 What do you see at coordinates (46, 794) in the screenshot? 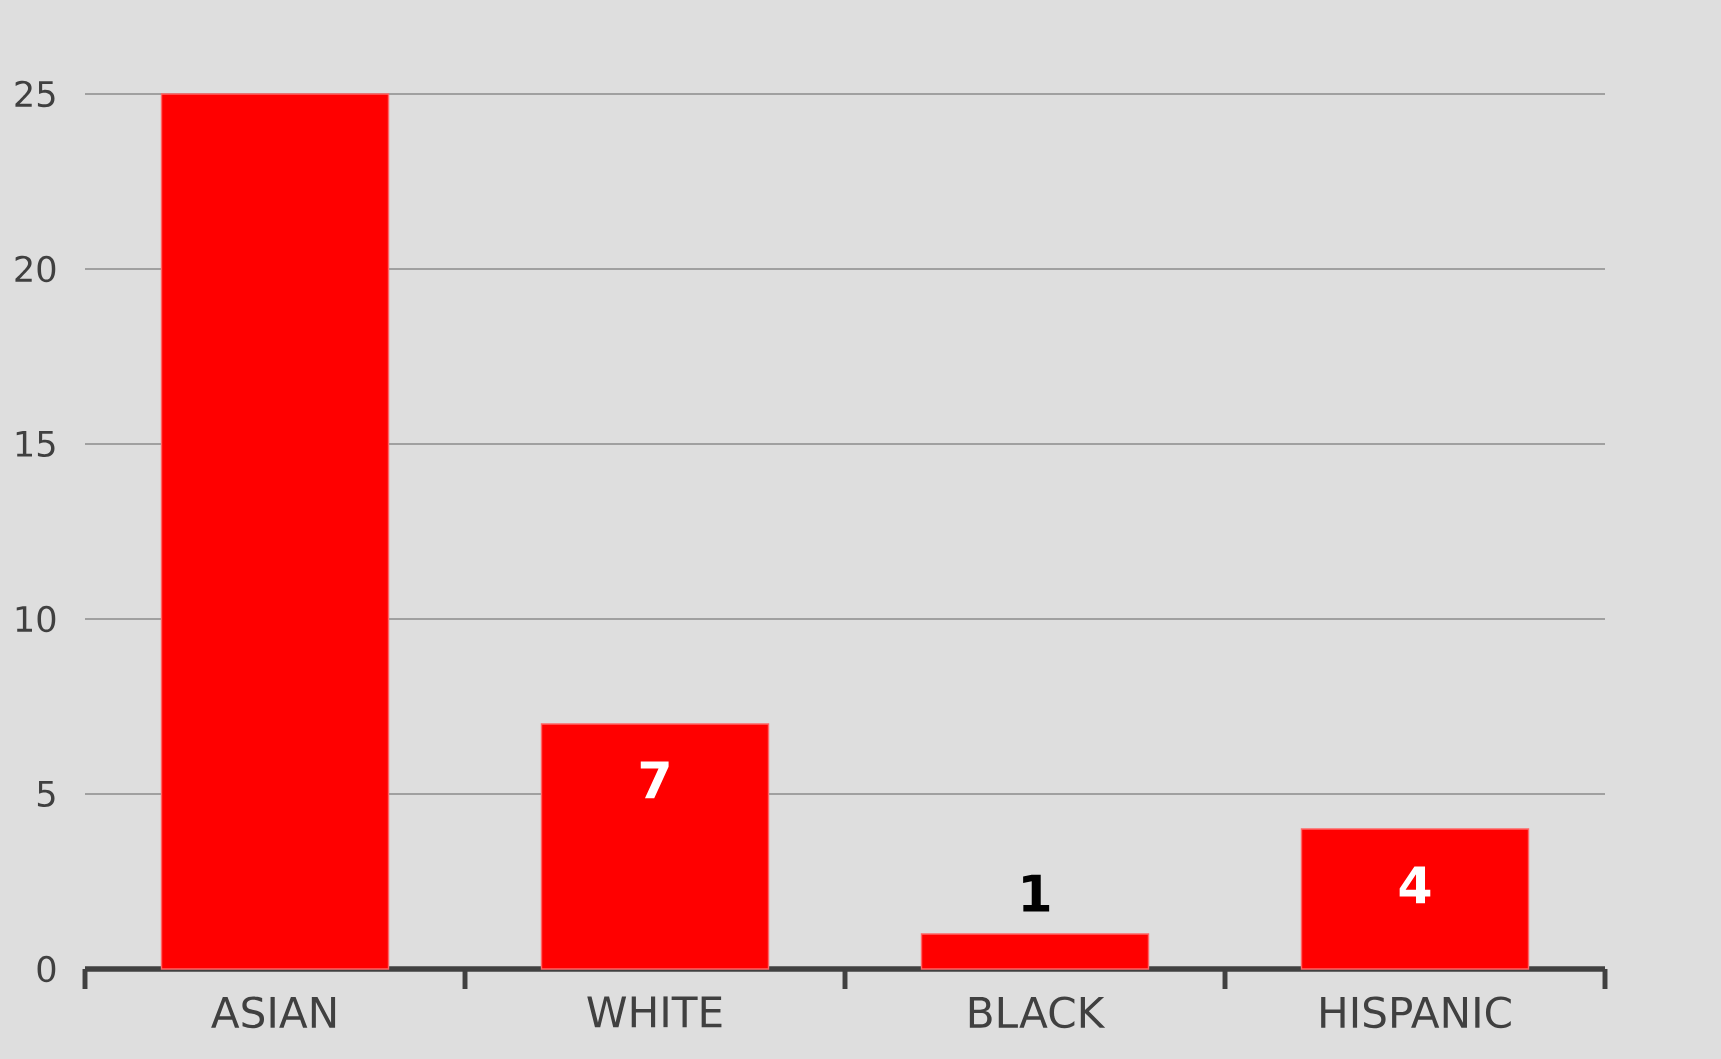
I see `y-tick-label: 5` at bounding box center [46, 794].